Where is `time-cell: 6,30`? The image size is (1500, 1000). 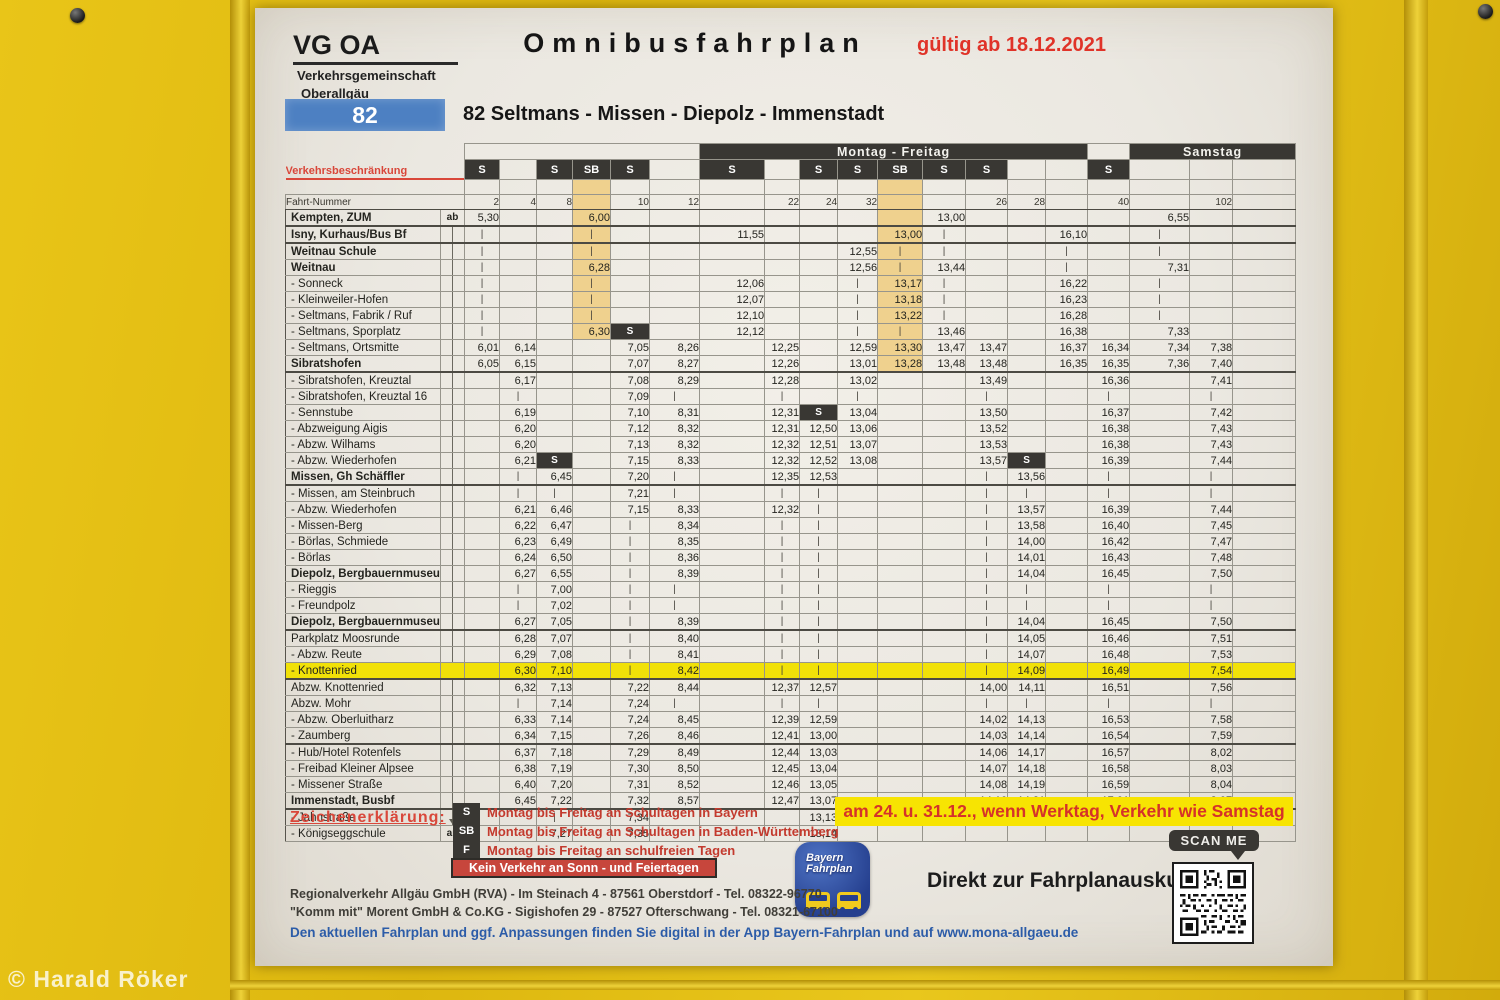 time-cell: 6,30 is located at coordinates (518, 671).